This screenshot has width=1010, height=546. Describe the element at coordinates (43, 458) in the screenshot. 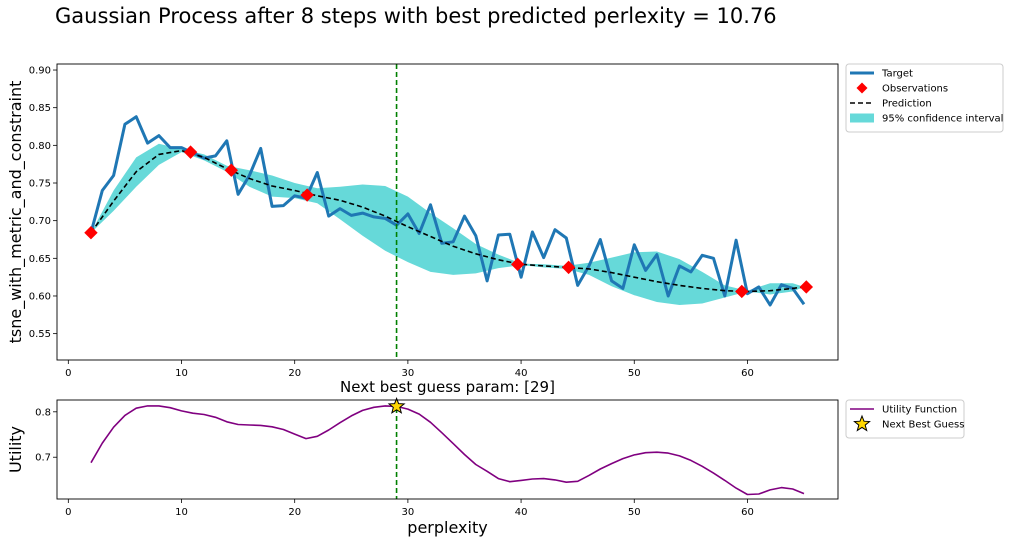

I see `y-tick-label: 0.7` at that location.